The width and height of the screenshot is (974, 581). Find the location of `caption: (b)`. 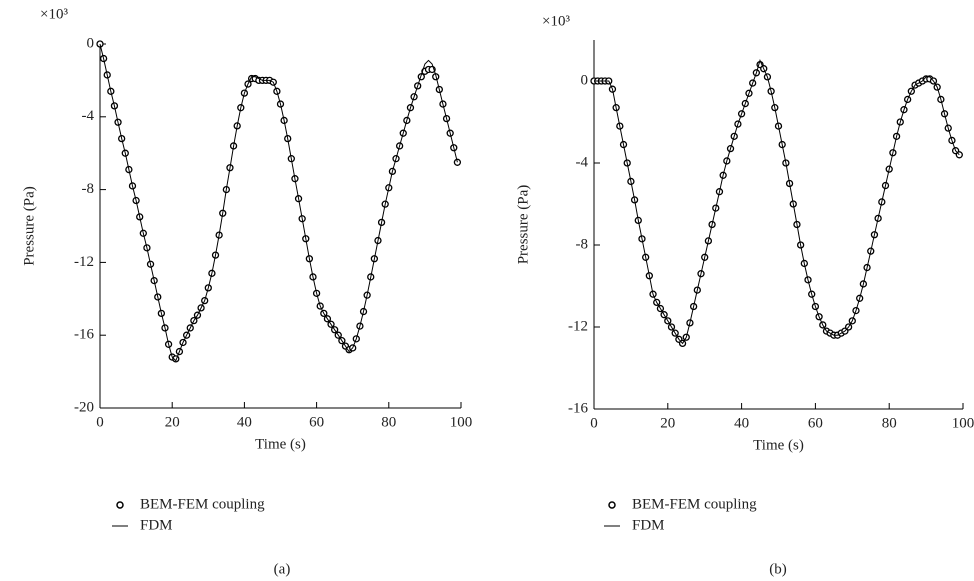

caption: (b) is located at coordinates (778, 569).